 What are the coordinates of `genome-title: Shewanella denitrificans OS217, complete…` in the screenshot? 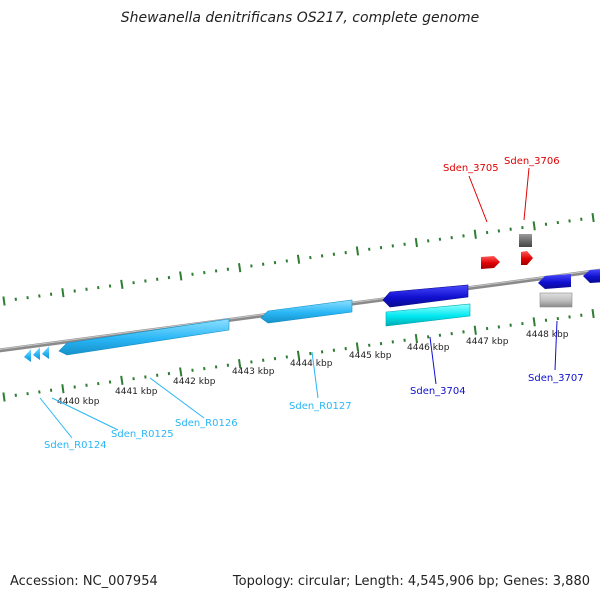 It's located at (300, 18).